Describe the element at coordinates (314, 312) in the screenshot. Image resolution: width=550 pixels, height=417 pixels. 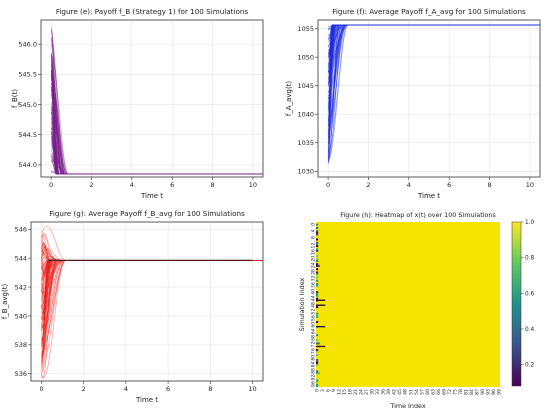
I see `y-tick-label: 52` at that location.